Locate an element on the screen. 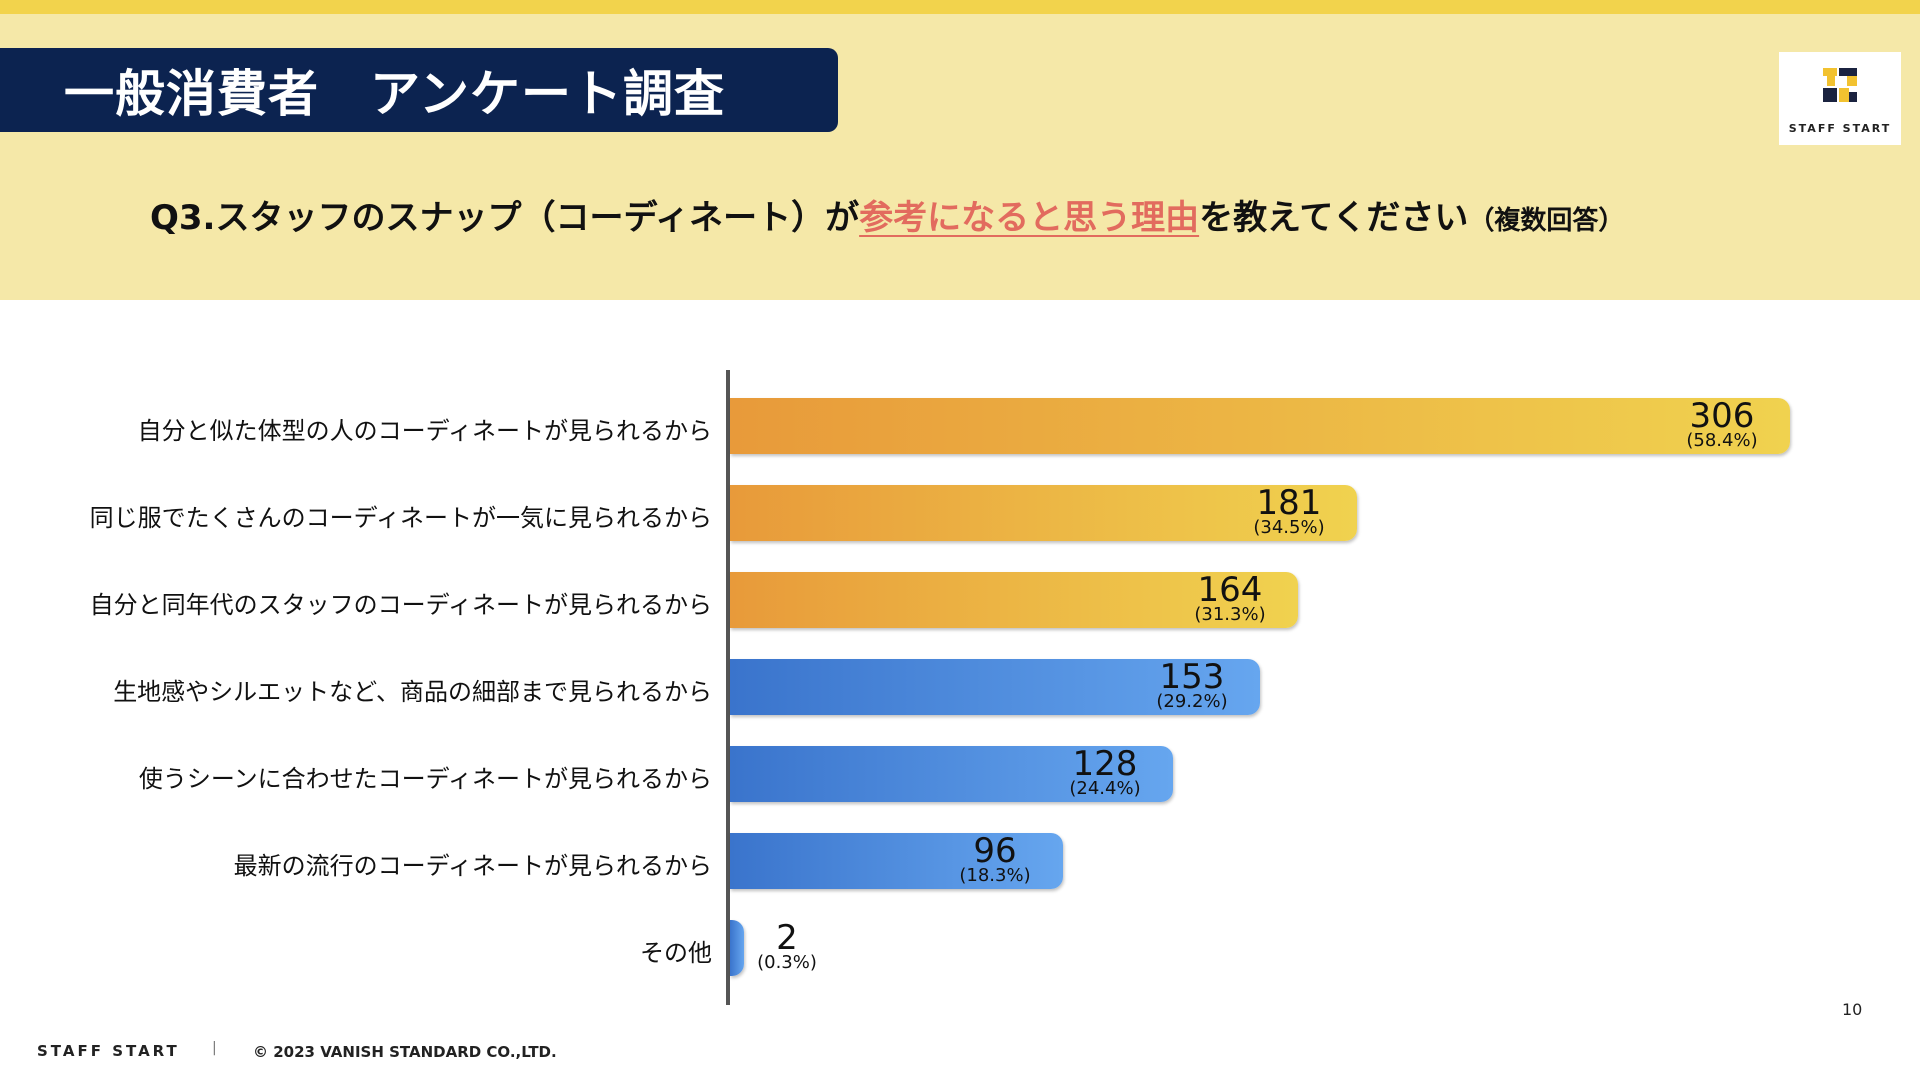  data-label: 306 (58.4%) is located at coordinates (1722, 423).